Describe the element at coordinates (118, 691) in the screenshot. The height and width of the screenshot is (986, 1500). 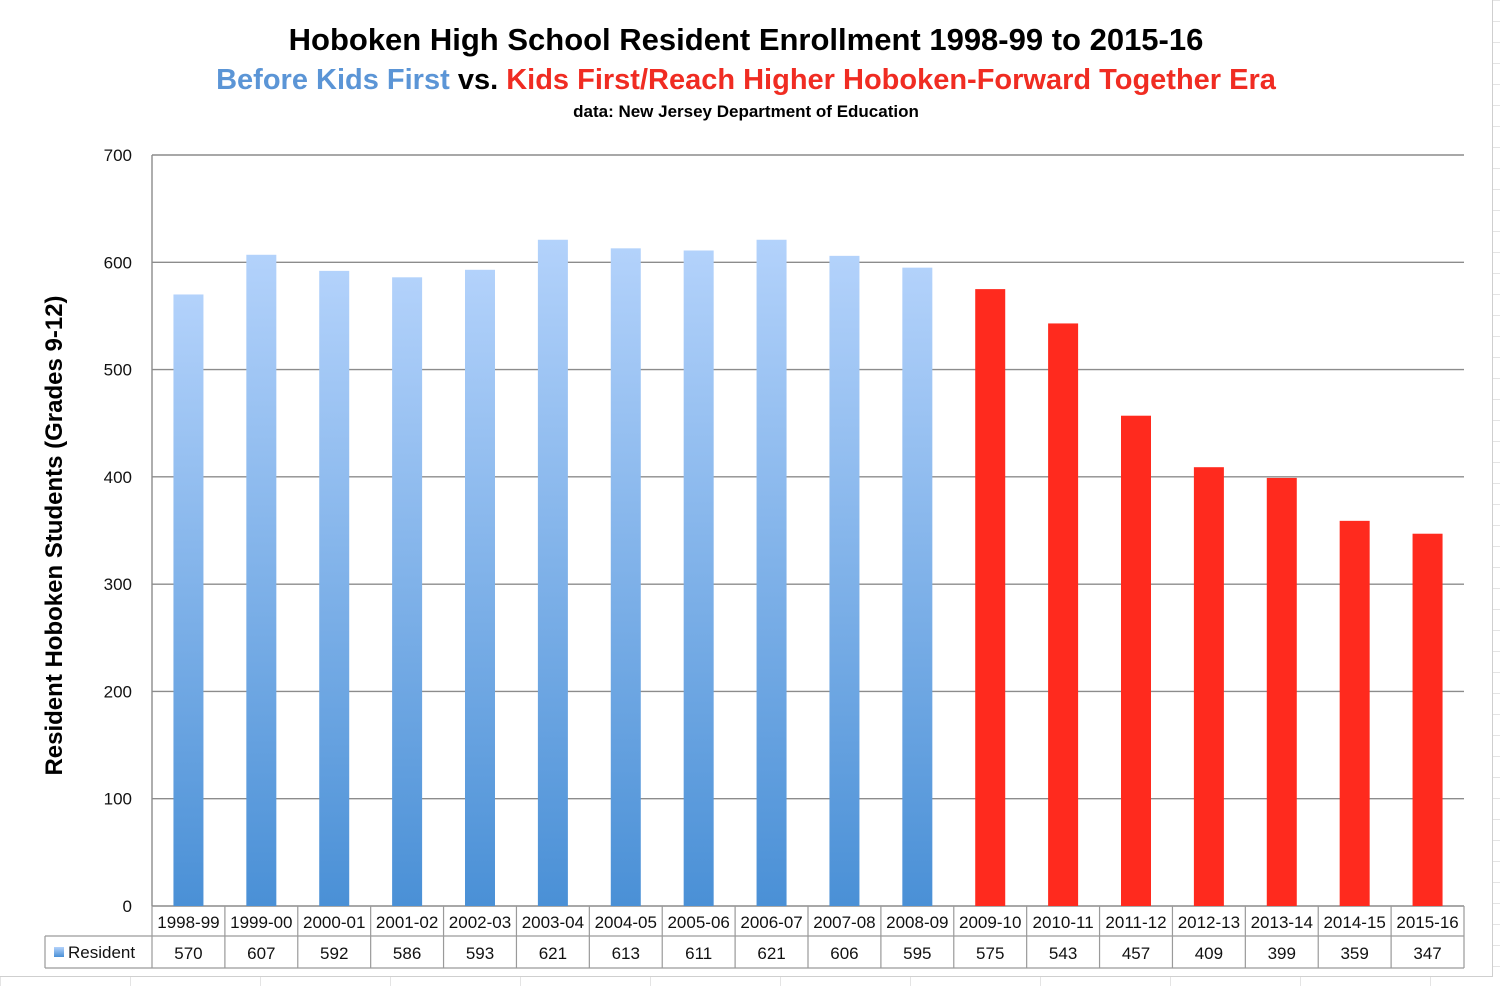
I see `y-tick-label-200: 200` at that location.